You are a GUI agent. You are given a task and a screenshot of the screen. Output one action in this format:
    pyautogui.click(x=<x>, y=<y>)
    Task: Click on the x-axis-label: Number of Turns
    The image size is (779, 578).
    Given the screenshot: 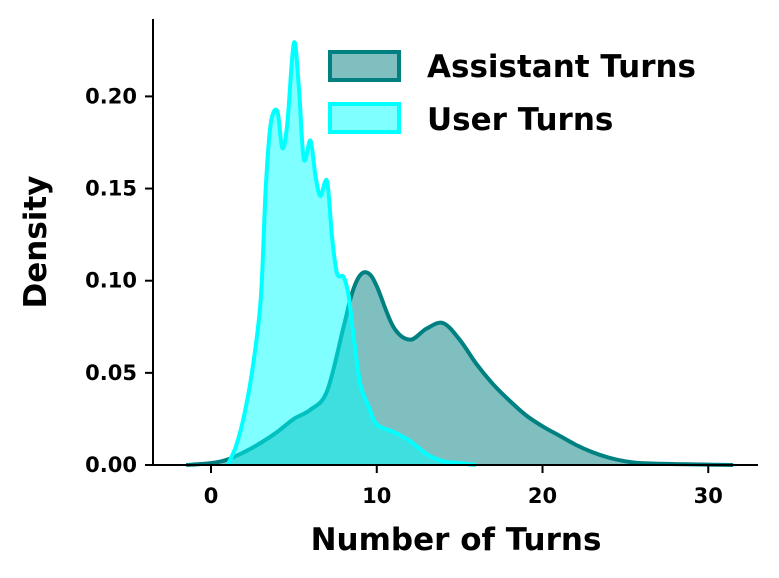 What is the action you would take?
    pyautogui.click(x=456, y=540)
    